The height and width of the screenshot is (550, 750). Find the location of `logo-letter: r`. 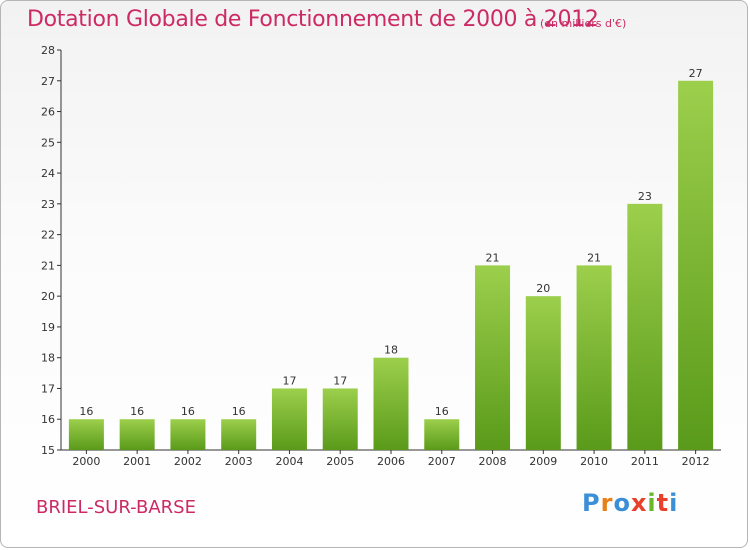

logo-letter: r is located at coordinates (607, 503).